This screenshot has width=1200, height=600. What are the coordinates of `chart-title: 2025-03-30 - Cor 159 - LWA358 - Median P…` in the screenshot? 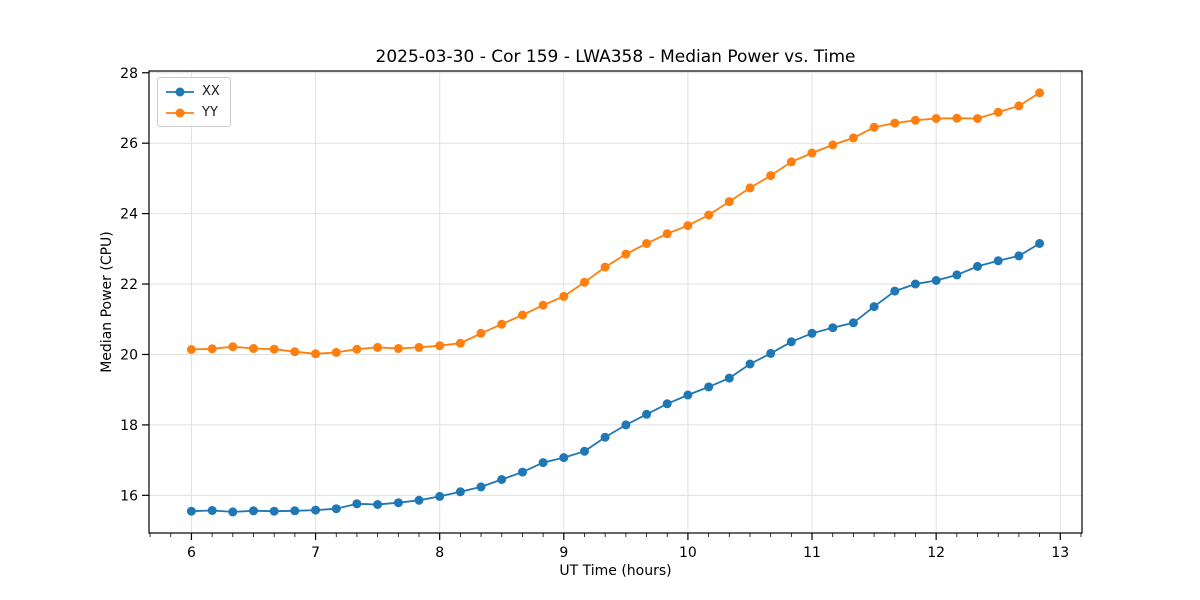 It's located at (615, 57).